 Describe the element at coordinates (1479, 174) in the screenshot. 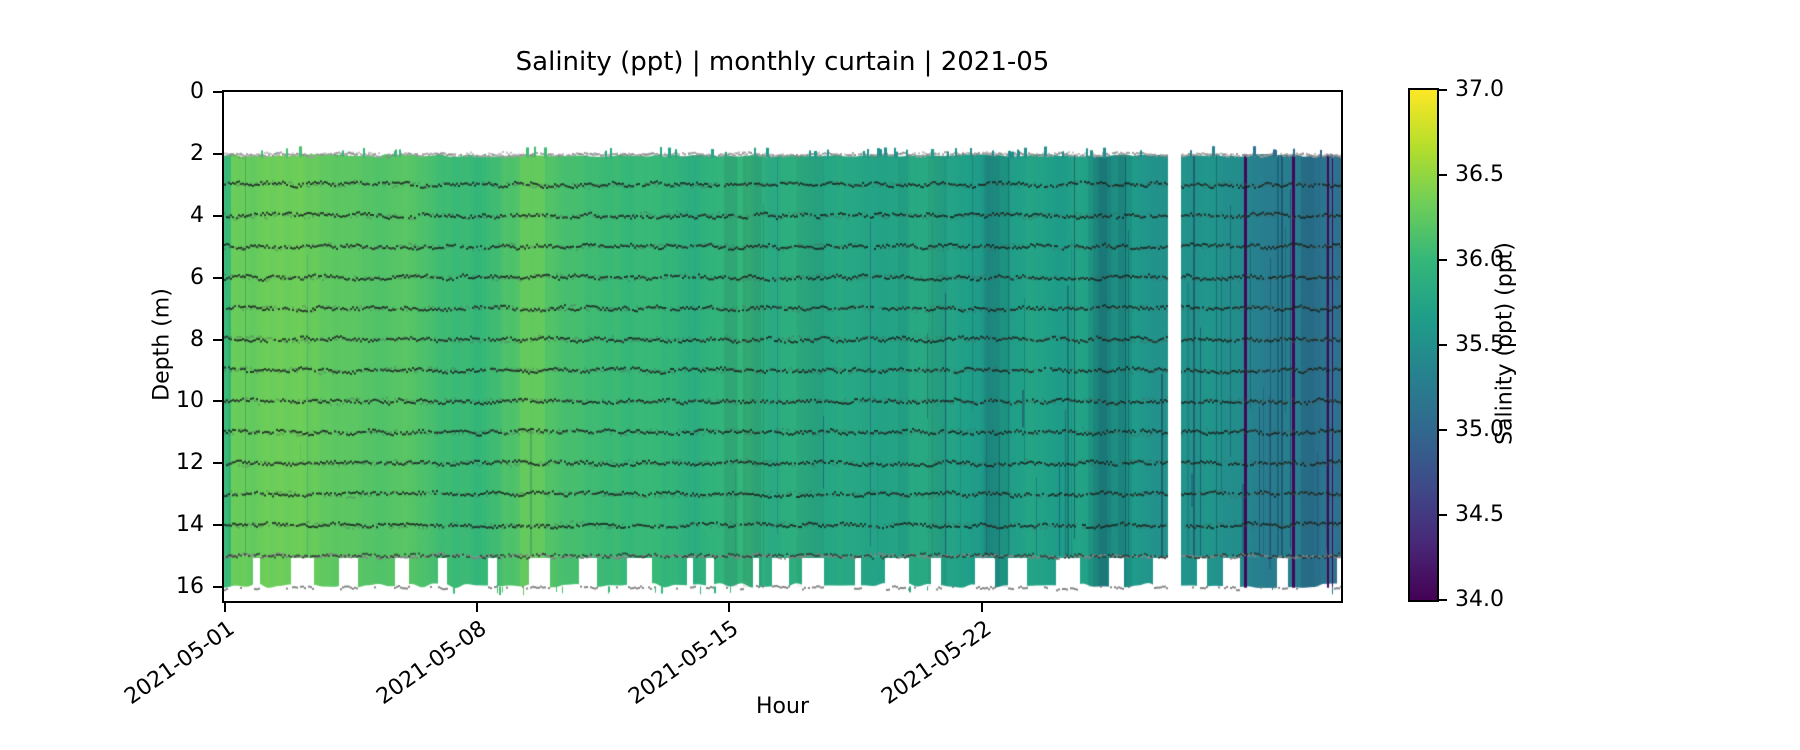

I see `colorbar-tick-label: 36.5` at that location.